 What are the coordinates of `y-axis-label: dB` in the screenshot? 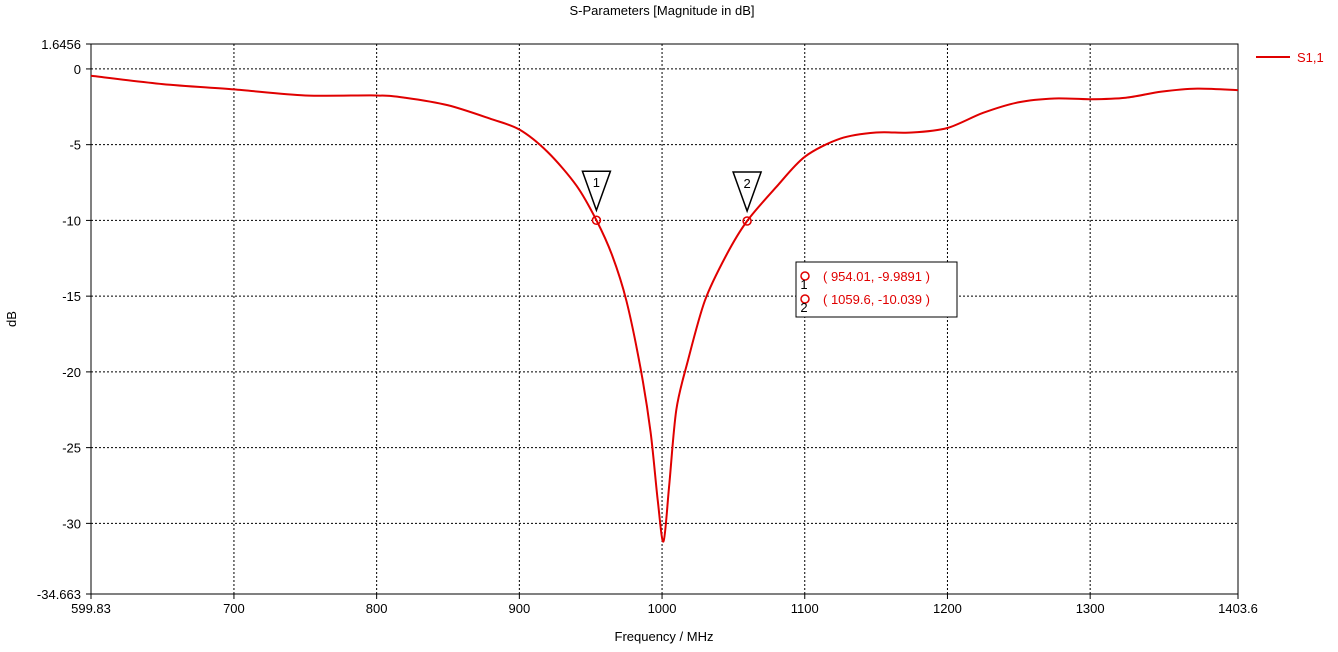 It's located at (11, 319).